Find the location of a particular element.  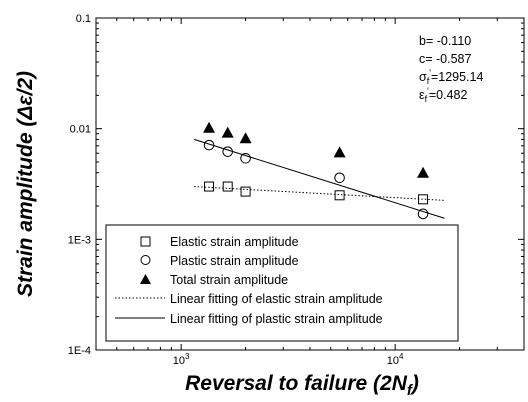

elastic-fit-line is located at coordinates (319, 193).